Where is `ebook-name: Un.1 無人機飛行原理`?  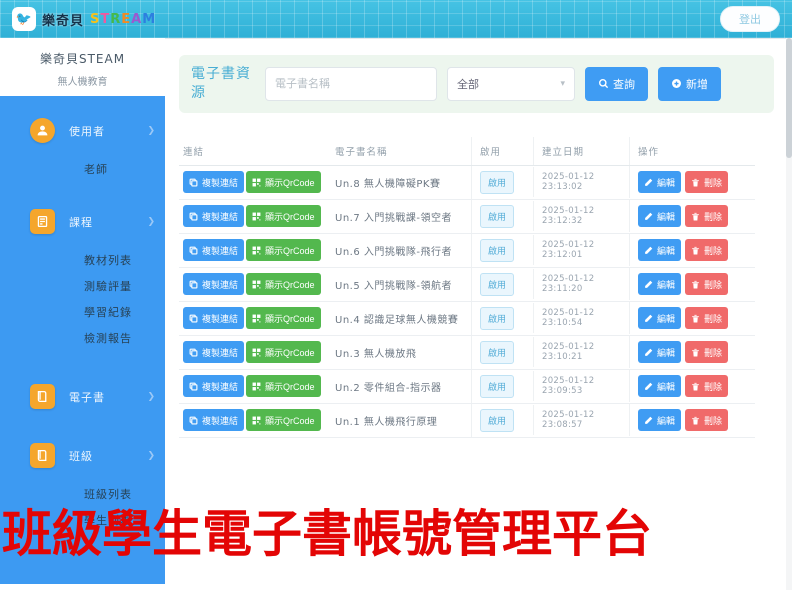 ebook-name: Un.1 無人機飛行原理 is located at coordinates (386, 422).